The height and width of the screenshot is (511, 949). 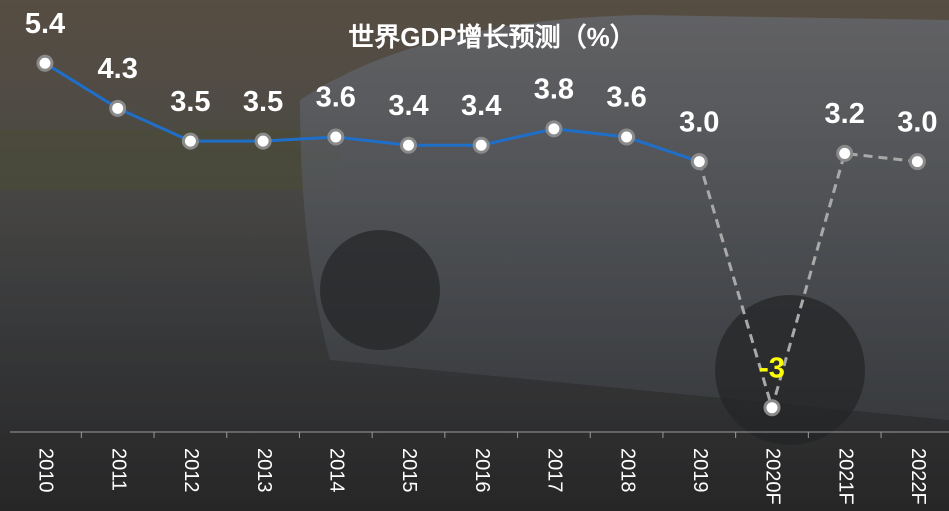 What do you see at coordinates (118, 469) in the screenshot?
I see `x-tick-label: 2011` at bounding box center [118, 469].